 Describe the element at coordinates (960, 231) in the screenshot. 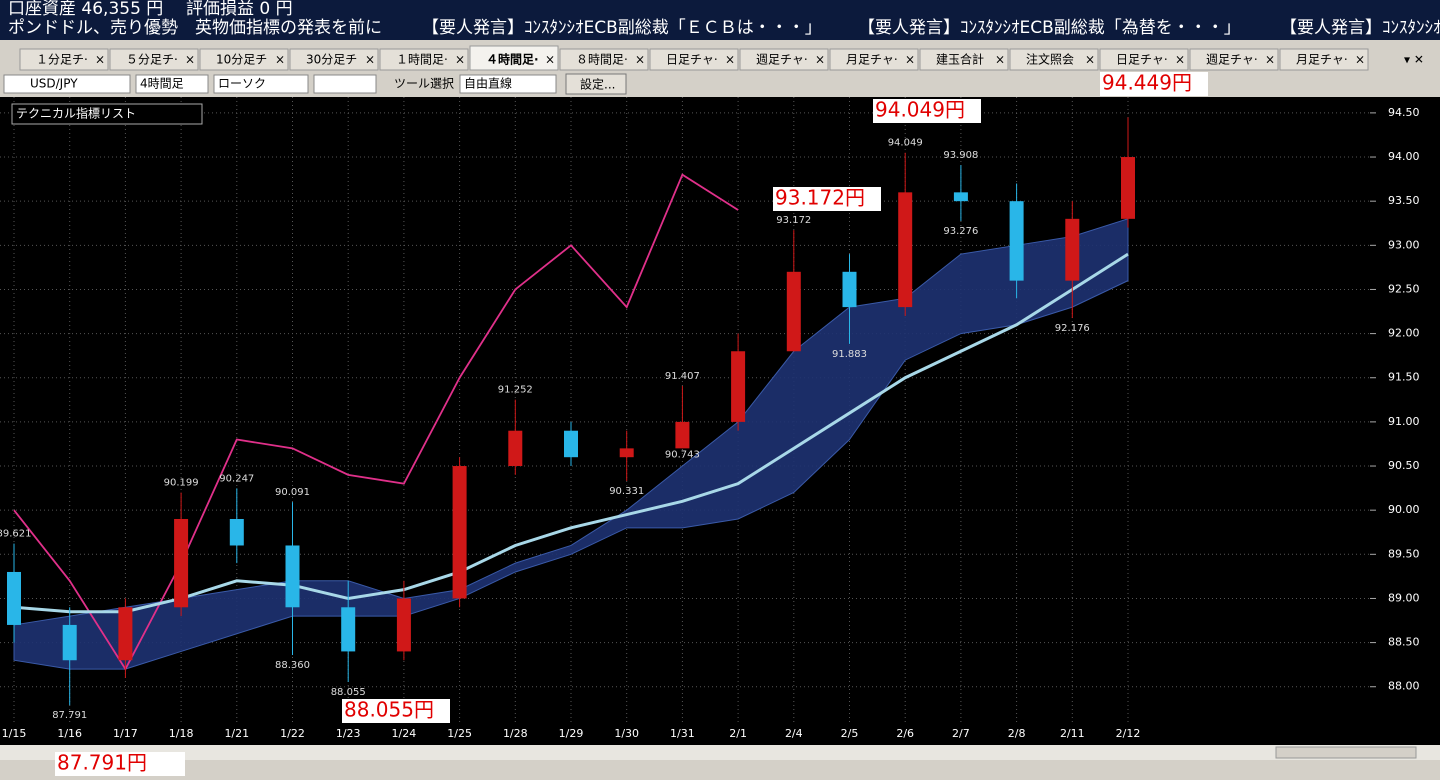

I see `price-label: 93.276` at that location.